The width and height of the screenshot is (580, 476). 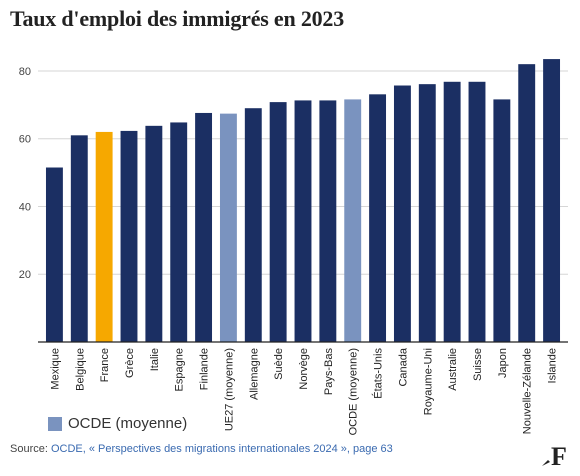 What do you see at coordinates (205, 369) in the screenshot?
I see `x-tick-label-6: Finlande` at bounding box center [205, 369].